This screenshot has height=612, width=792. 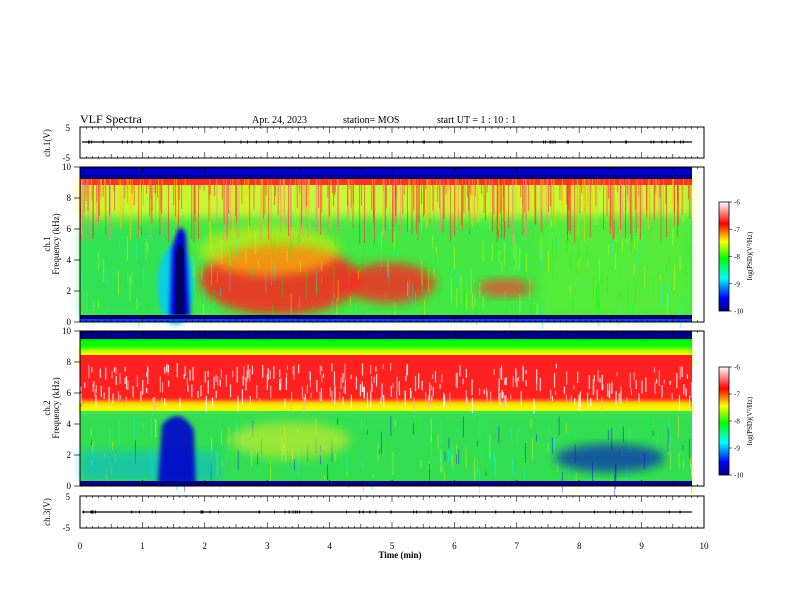 What do you see at coordinates (69, 291) in the screenshot?
I see `frequency-tick-label: 2` at bounding box center [69, 291].